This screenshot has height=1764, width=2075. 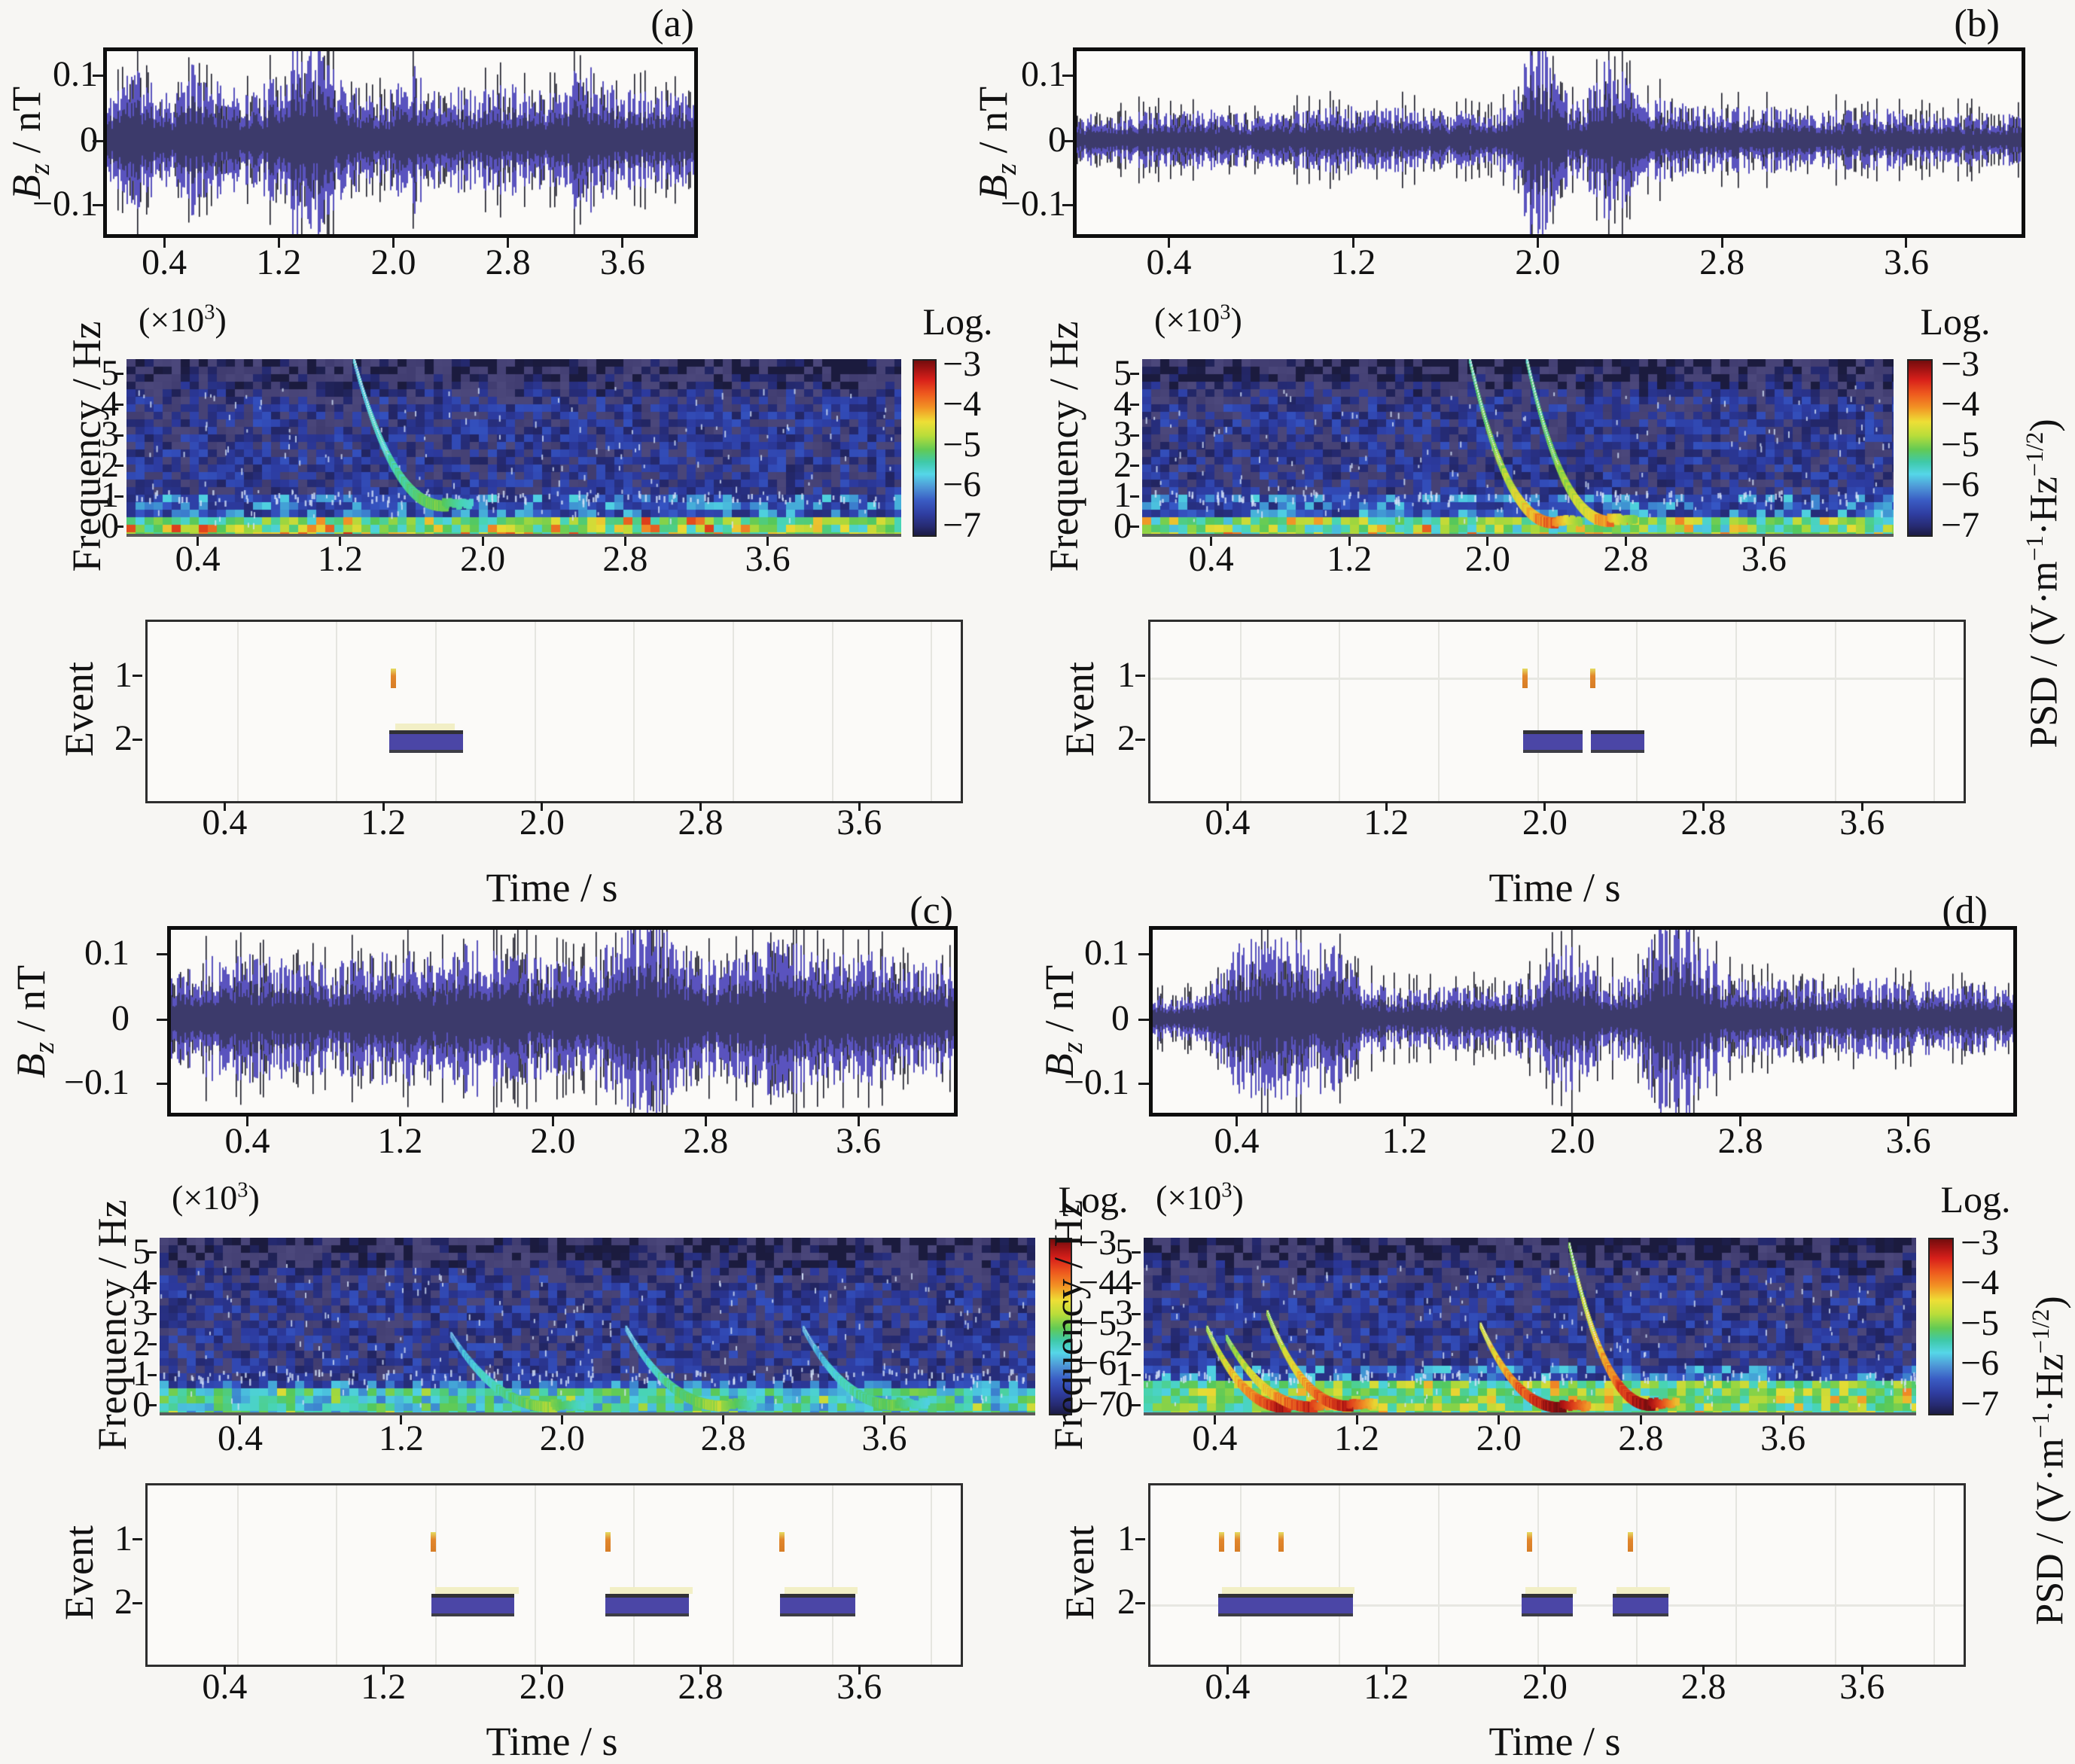 What do you see at coordinates (1960, 525) in the screenshot?
I see `colorbar-tick-label: −7` at bounding box center [1960, 525].